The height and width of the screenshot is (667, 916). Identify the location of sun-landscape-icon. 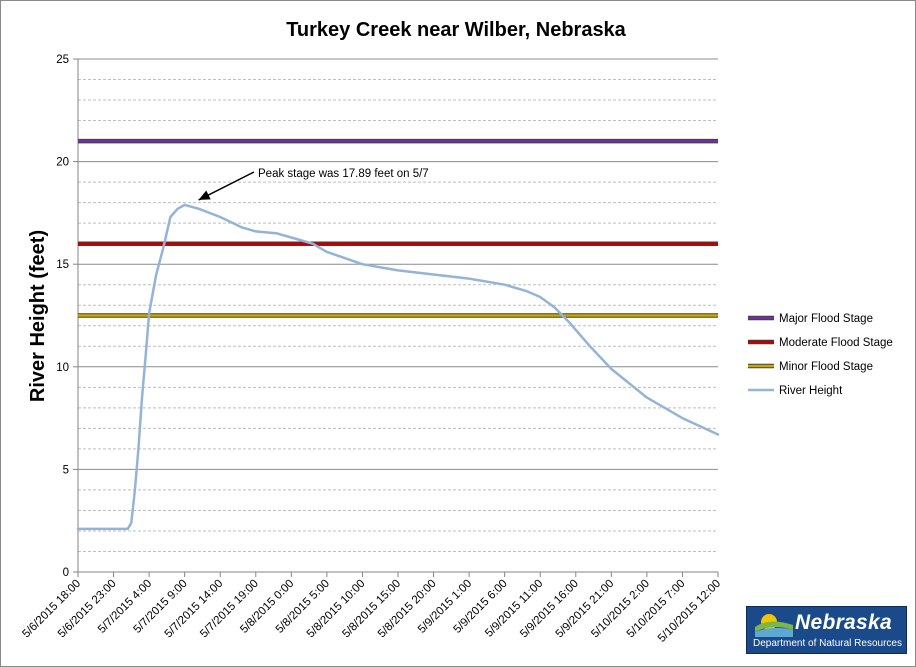
(774, 625).